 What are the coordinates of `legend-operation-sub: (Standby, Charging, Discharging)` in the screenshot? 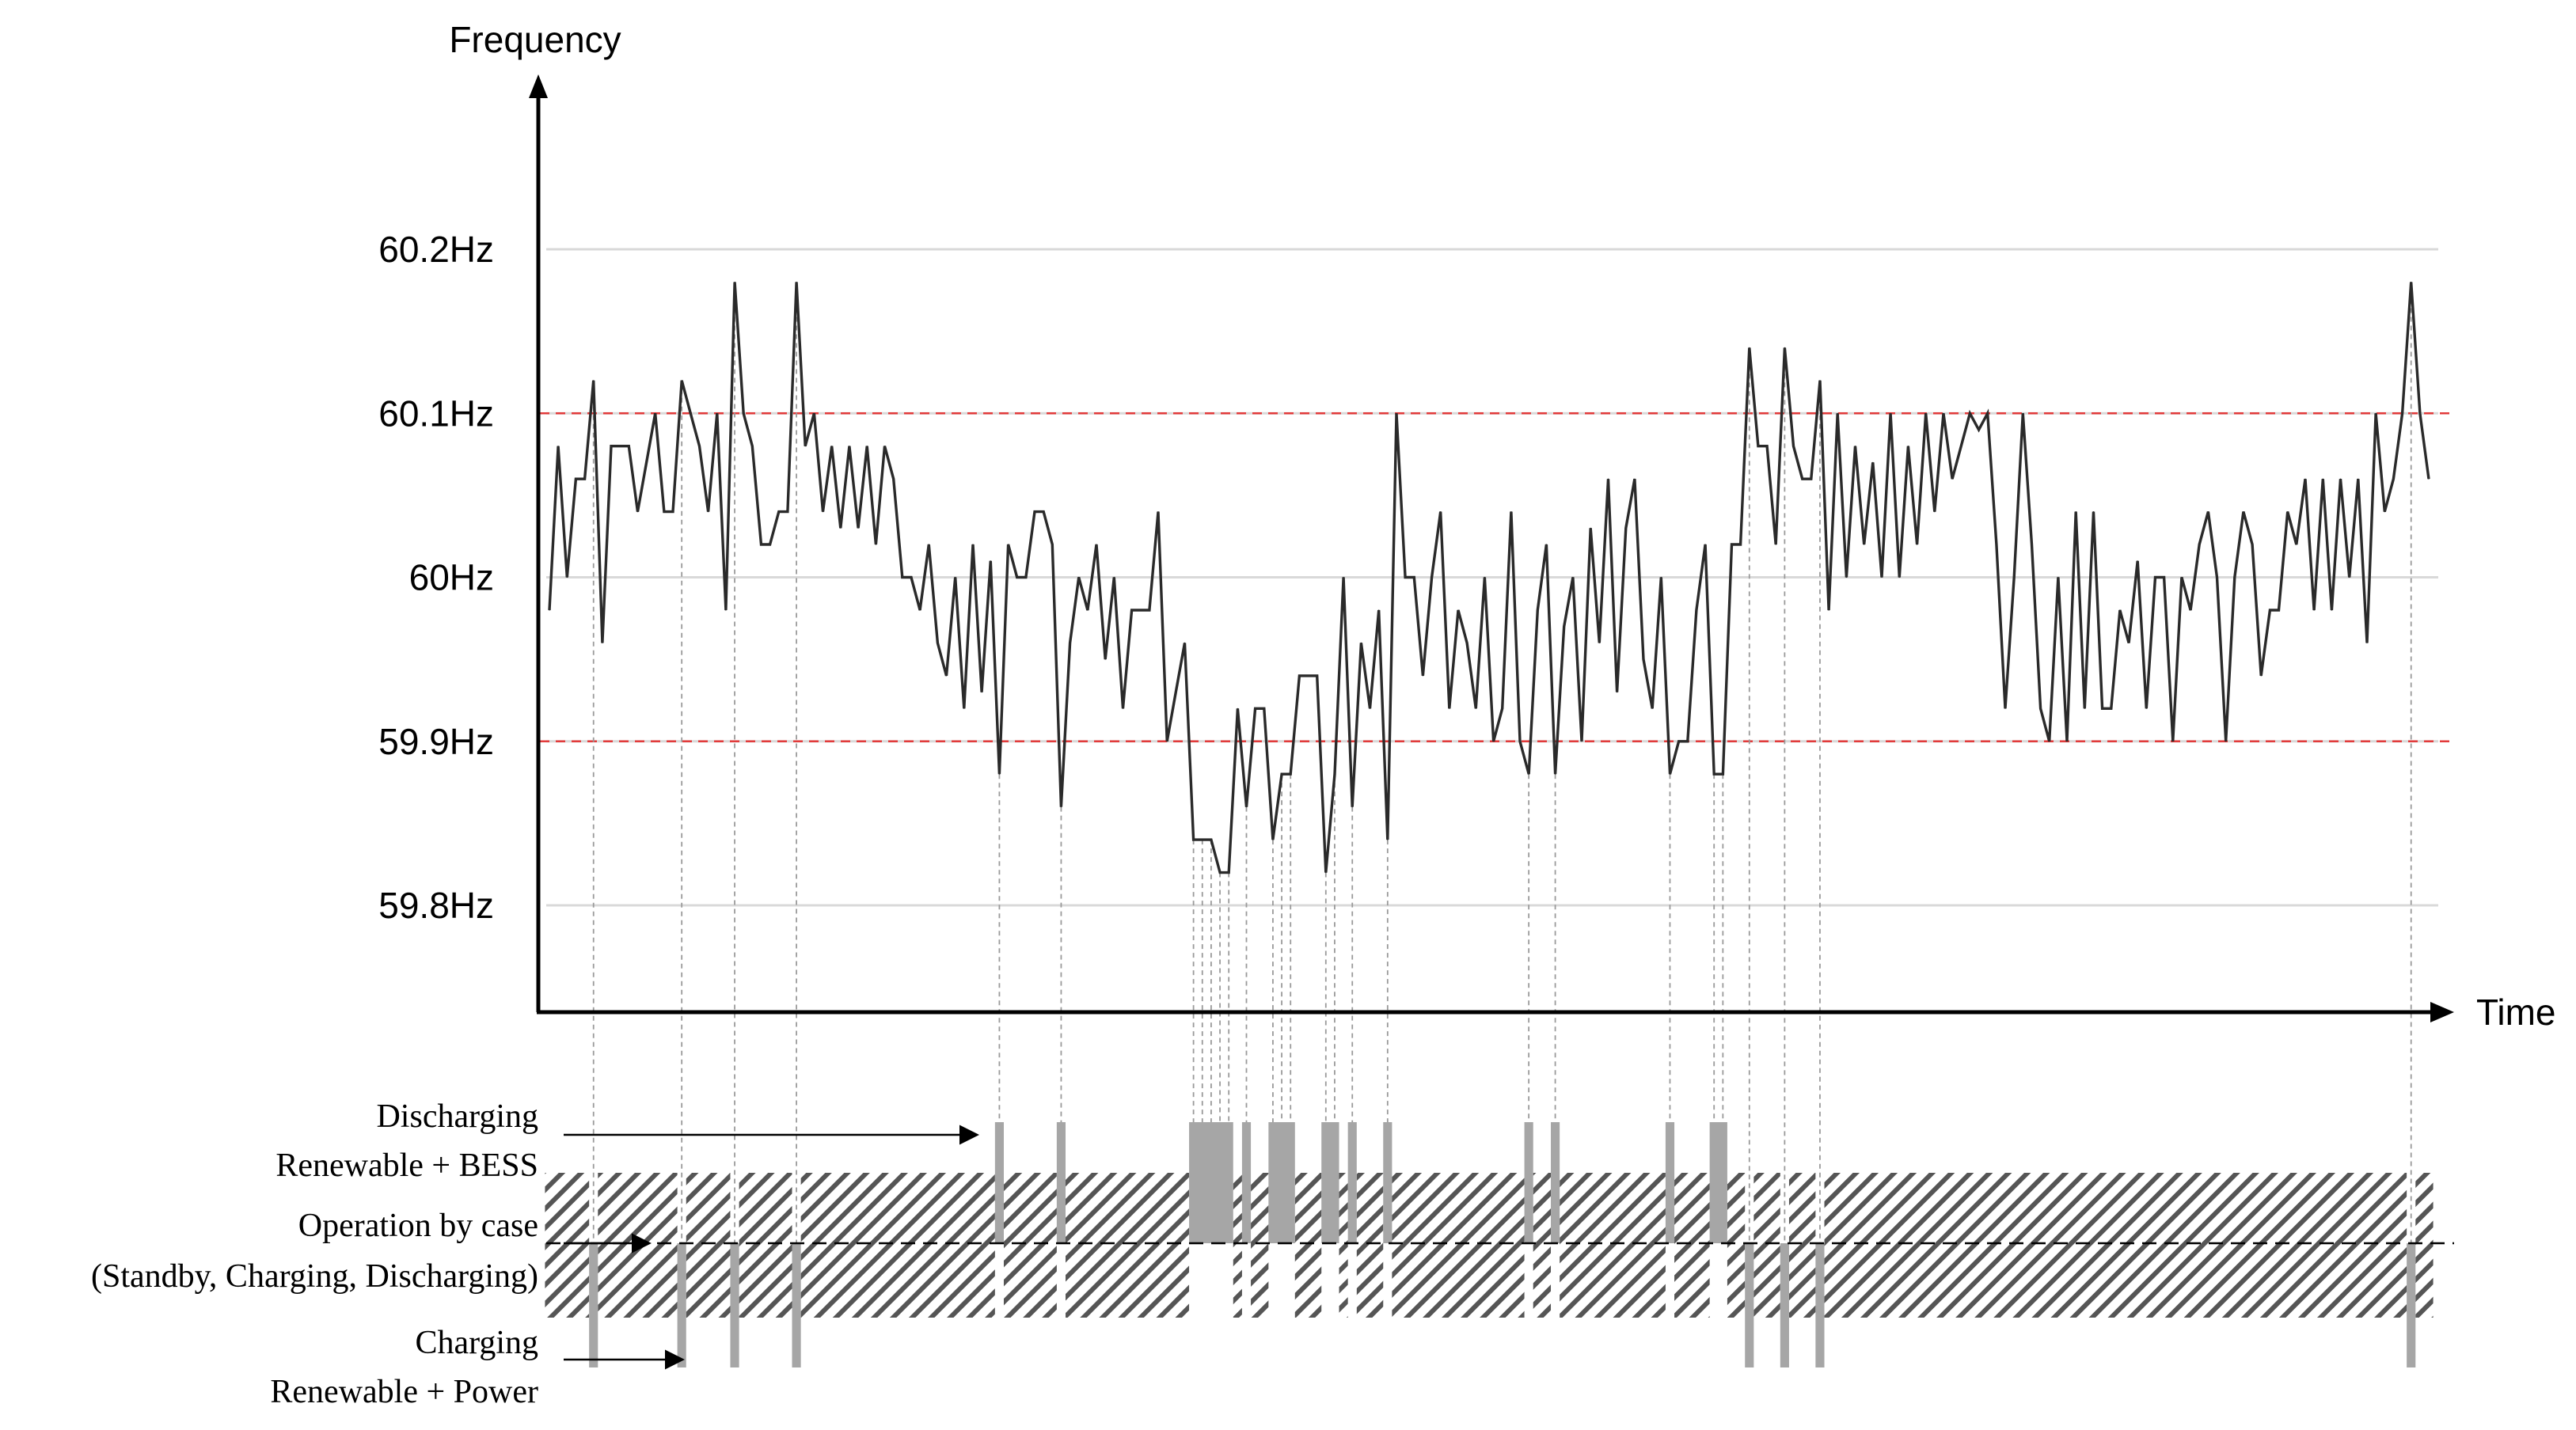 It's located at (314, 1276).